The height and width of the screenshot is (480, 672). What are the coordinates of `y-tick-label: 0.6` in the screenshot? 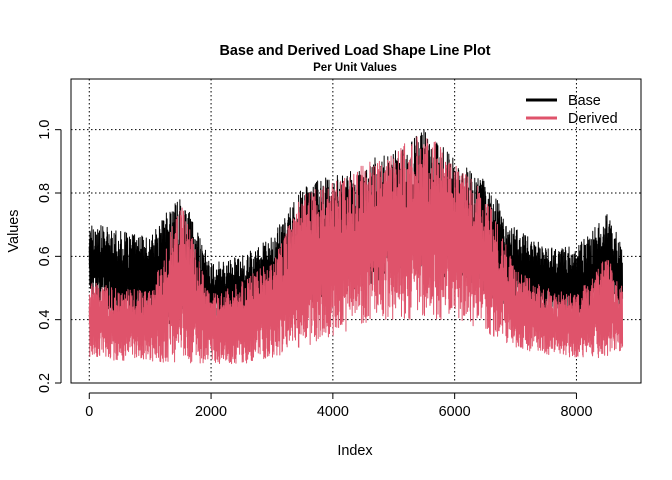 It's located at (45, 256).